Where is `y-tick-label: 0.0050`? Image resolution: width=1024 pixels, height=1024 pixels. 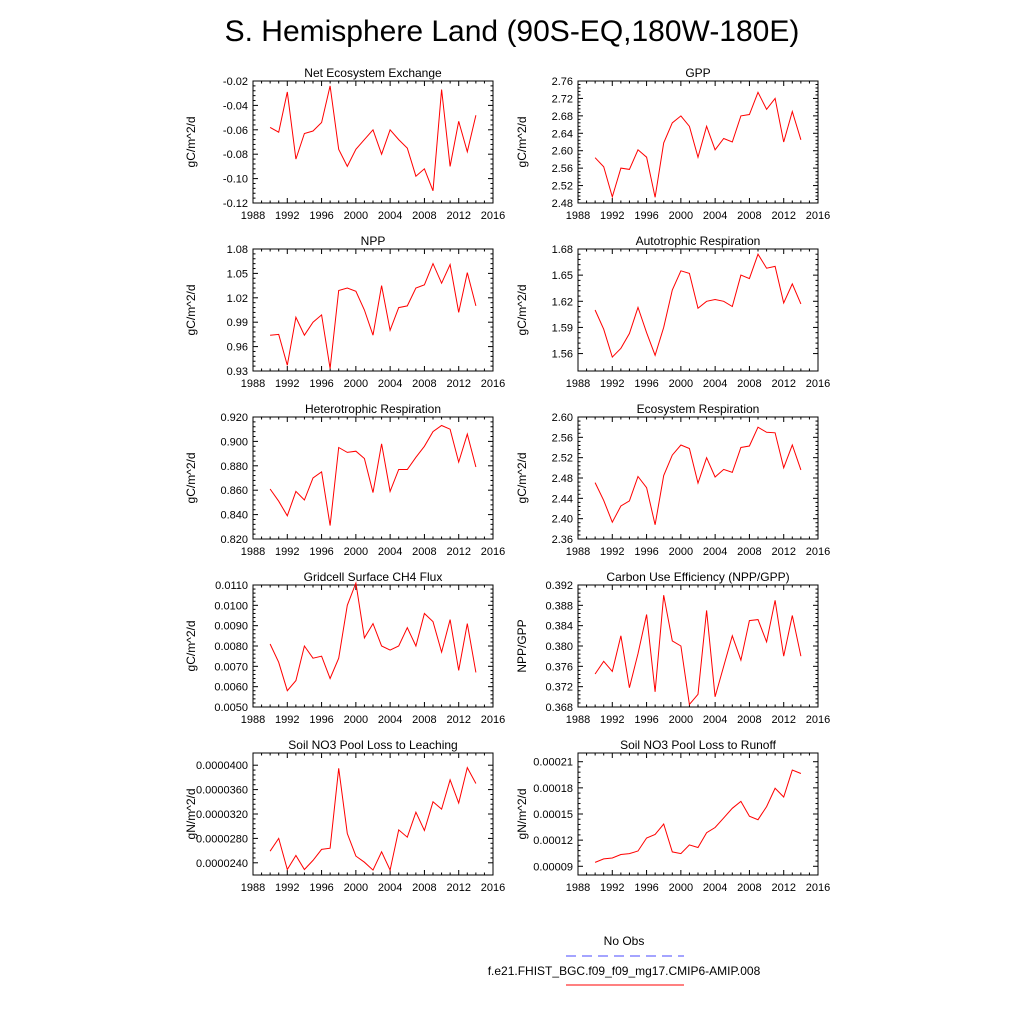 y-tick-label: 0.0050 is located at coordinates (231, 708).